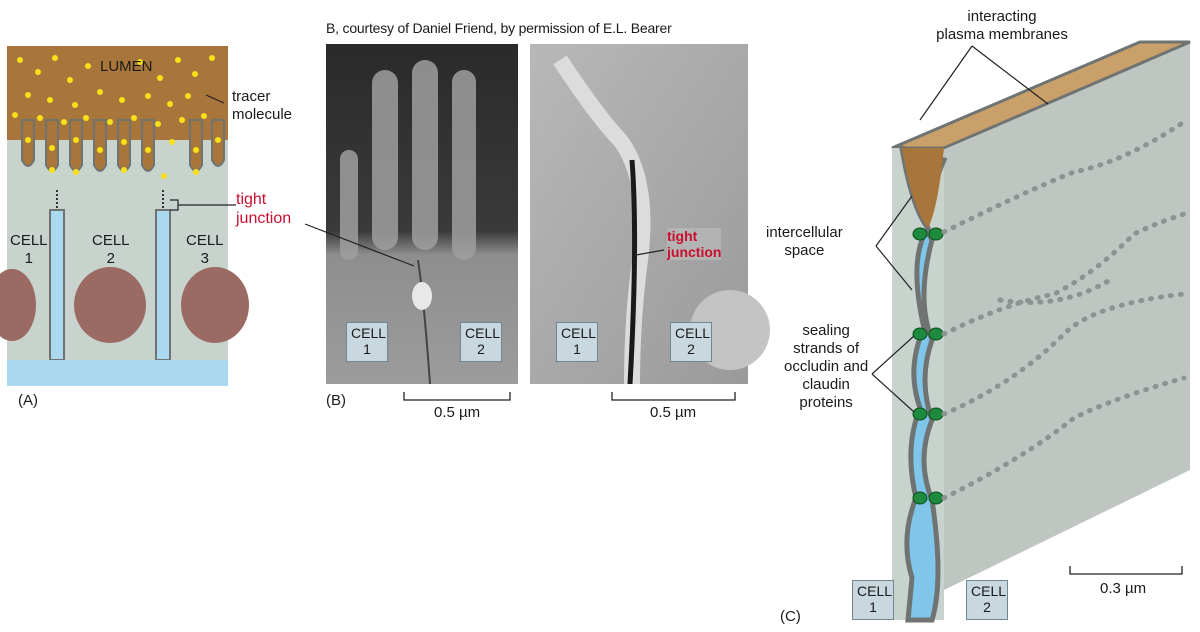 The height and width of the screenshot is (632, 1200). I want to click on tight-junction-label-a: tight junction, so click(264, 209).